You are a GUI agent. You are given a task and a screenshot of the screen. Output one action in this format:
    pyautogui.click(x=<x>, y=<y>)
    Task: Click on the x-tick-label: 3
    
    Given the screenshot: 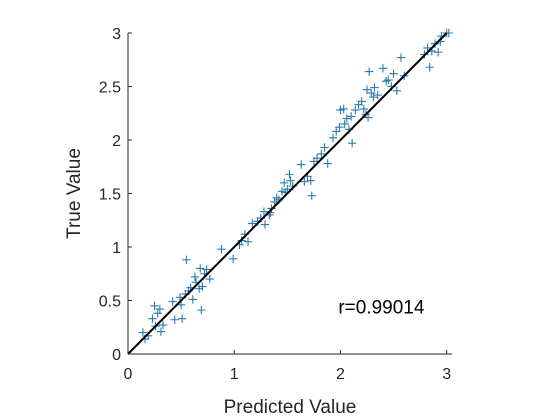 What is the action you would take?
    pyautogui.click(x=446, y=374)
    